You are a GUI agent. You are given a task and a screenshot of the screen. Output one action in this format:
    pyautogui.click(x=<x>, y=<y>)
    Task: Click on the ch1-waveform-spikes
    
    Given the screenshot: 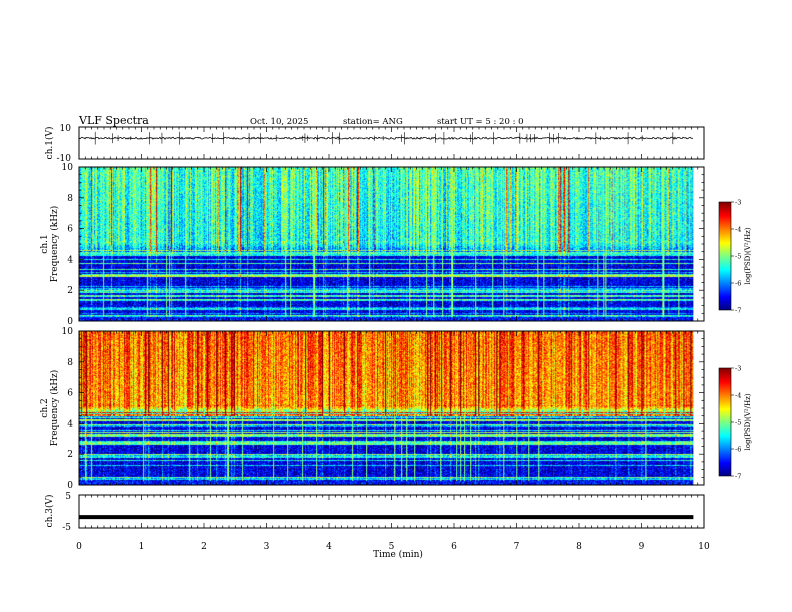 What is the action you would take?
    pyautogui.click(x=384, y=138)
    